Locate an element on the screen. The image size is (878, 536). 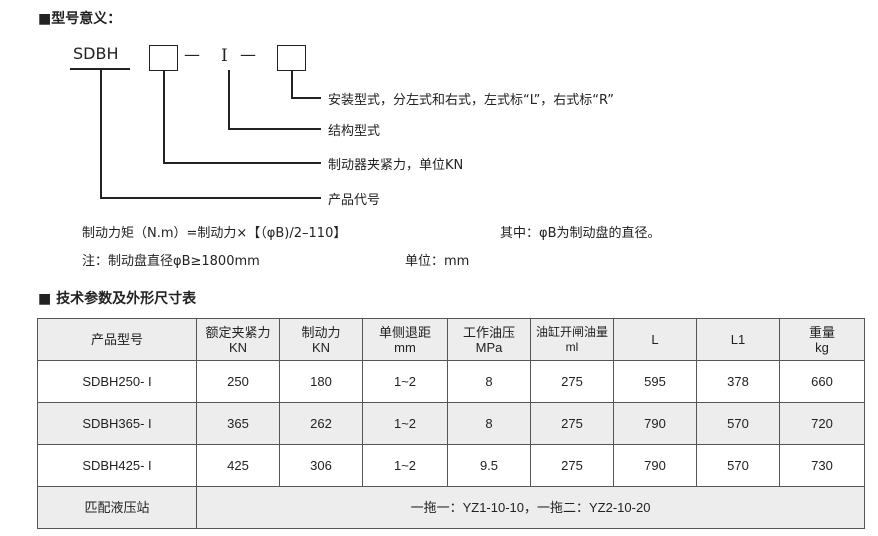
header-label: 重量 is located at coordinates (821, 332).